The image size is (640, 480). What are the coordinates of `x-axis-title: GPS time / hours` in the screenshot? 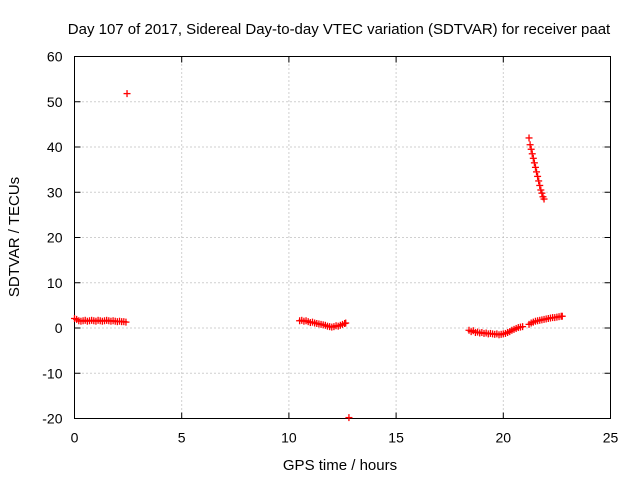 It's located at (340, 465).